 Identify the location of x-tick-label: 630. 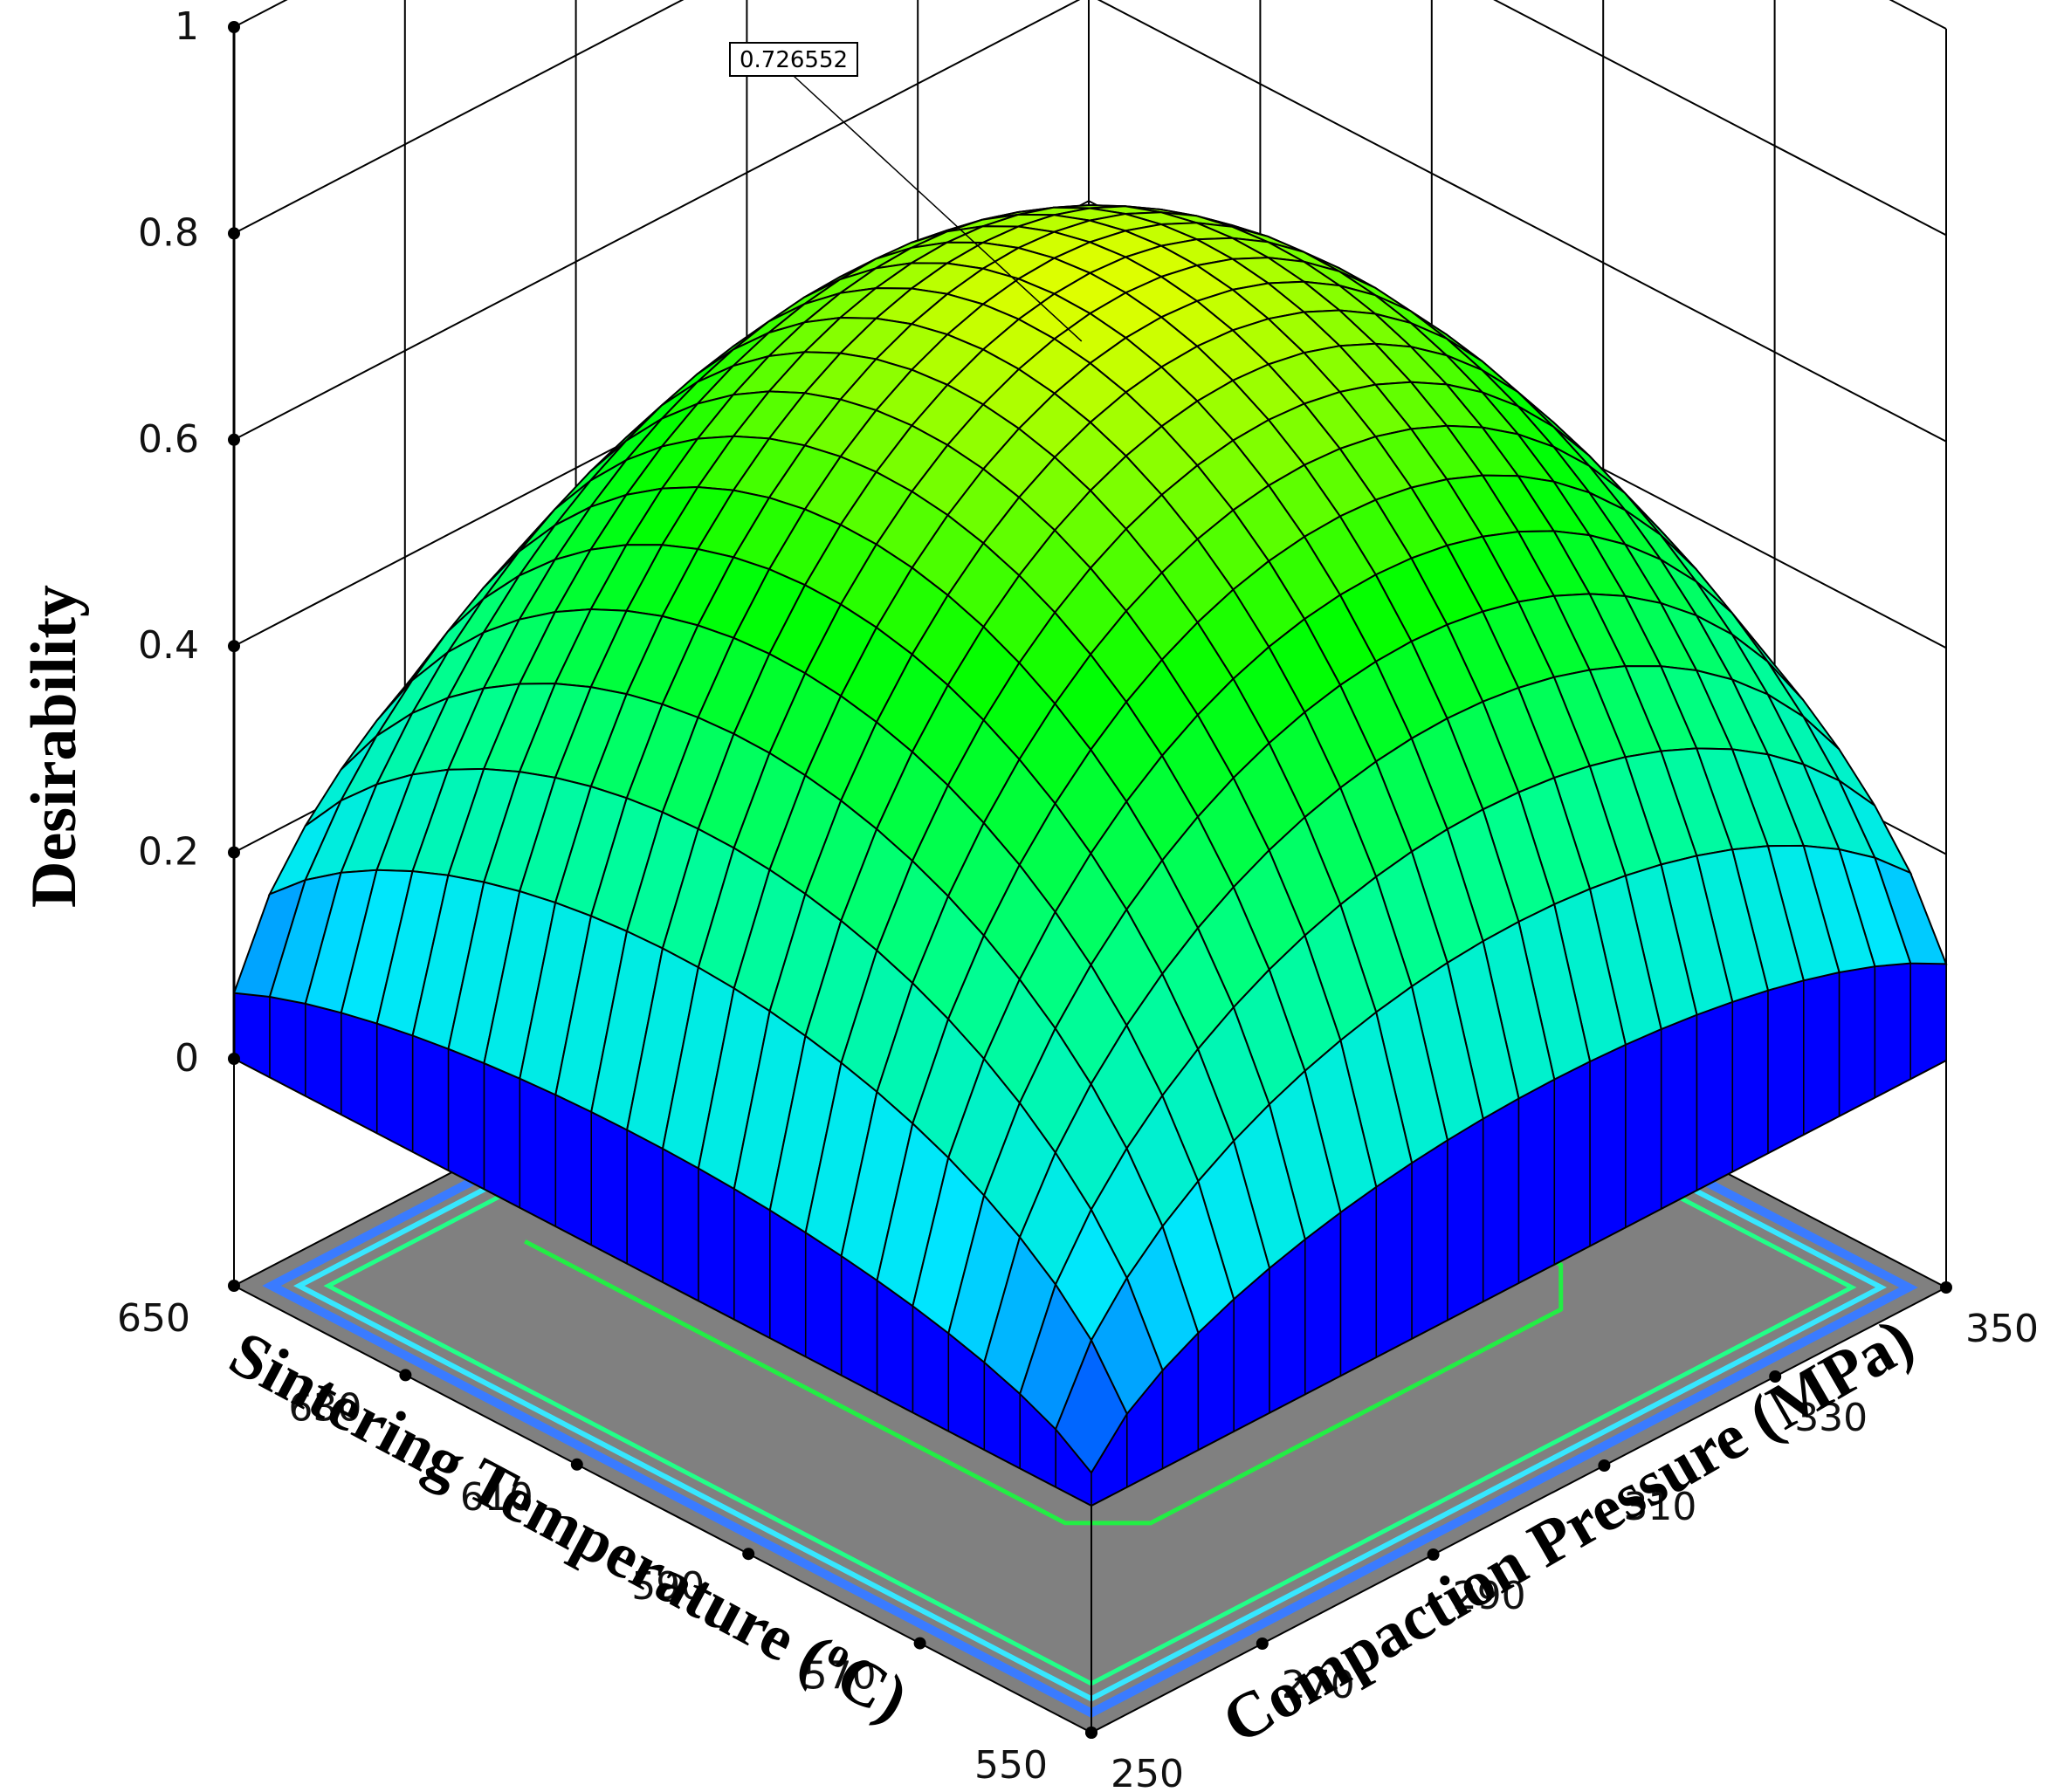
(324, 1407).